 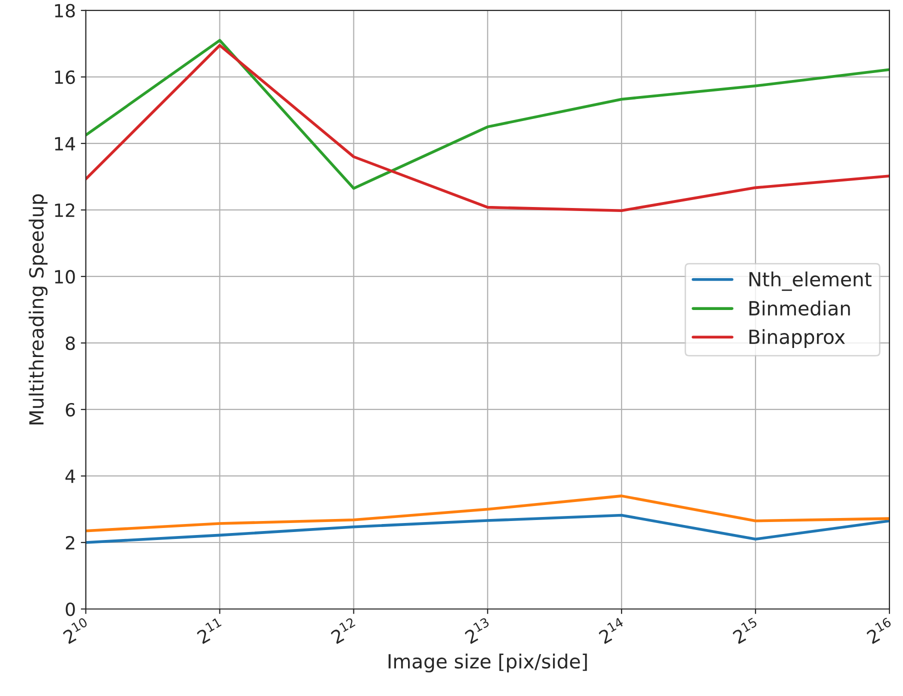 I want to click on legend-label: Nth_element, so click(x=810, y=281).